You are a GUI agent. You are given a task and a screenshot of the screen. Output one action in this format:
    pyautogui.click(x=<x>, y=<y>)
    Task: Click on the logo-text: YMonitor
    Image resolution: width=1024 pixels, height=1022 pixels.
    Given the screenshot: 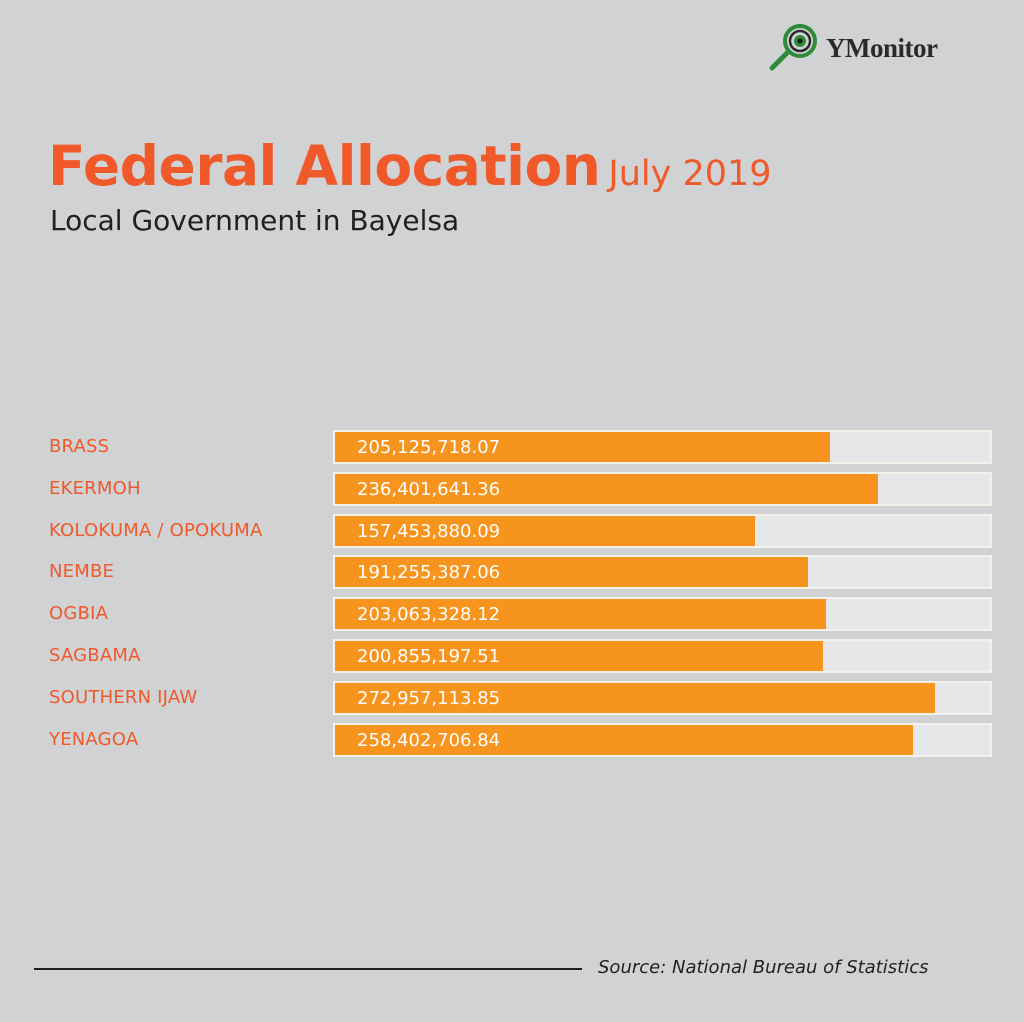 What is the action you would take?
    pyautogui.click(x=882, y=47)
    